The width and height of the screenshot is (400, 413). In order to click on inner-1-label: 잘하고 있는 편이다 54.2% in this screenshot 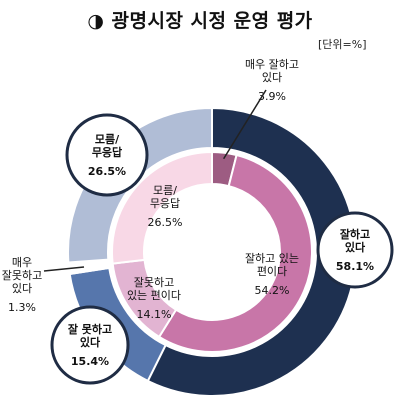, I will do `click(272, 274)`.